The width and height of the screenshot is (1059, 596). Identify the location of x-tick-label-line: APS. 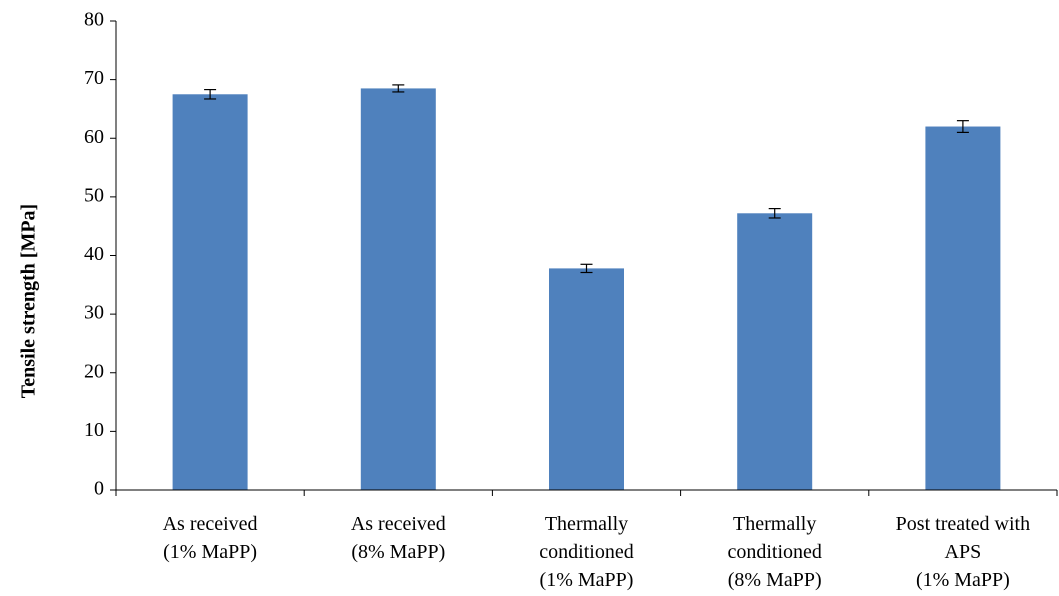
(963, 552).